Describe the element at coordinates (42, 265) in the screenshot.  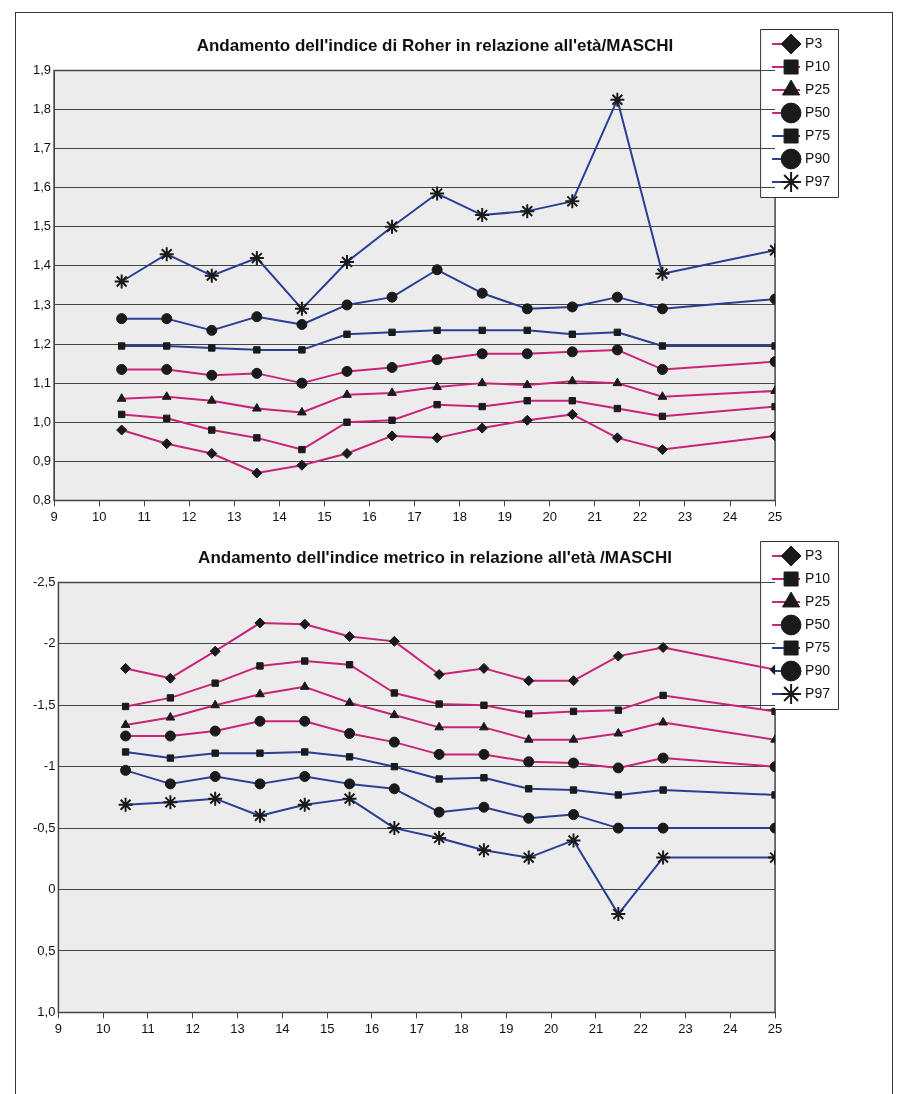
I see `y-tick-label: 1,4` at that location.